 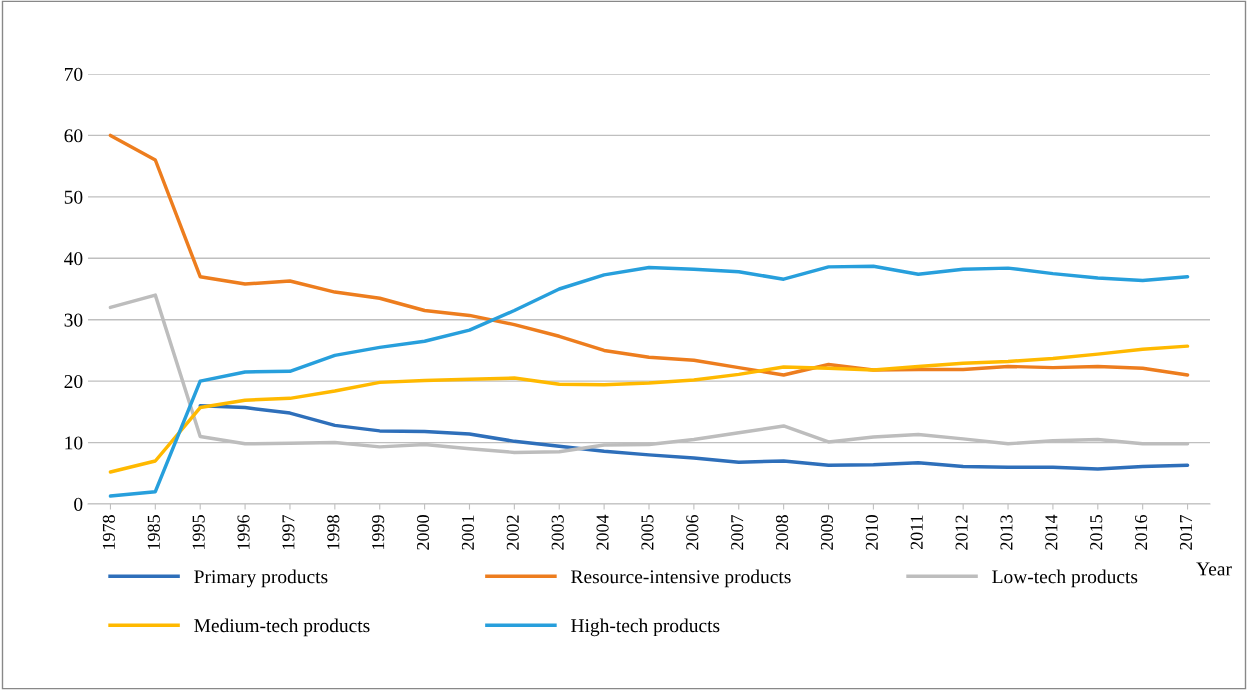 I want to click on x-tick-label: 2003, so click(x=557, y=532).